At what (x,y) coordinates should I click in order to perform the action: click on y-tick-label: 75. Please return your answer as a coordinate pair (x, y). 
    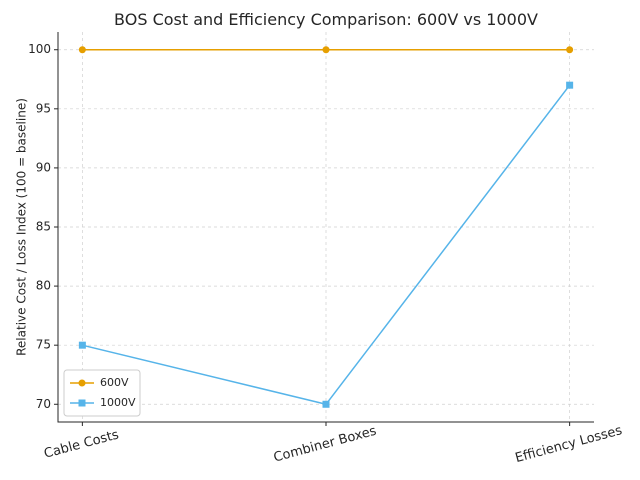
    Looking at the image, I should click on (43, 345).